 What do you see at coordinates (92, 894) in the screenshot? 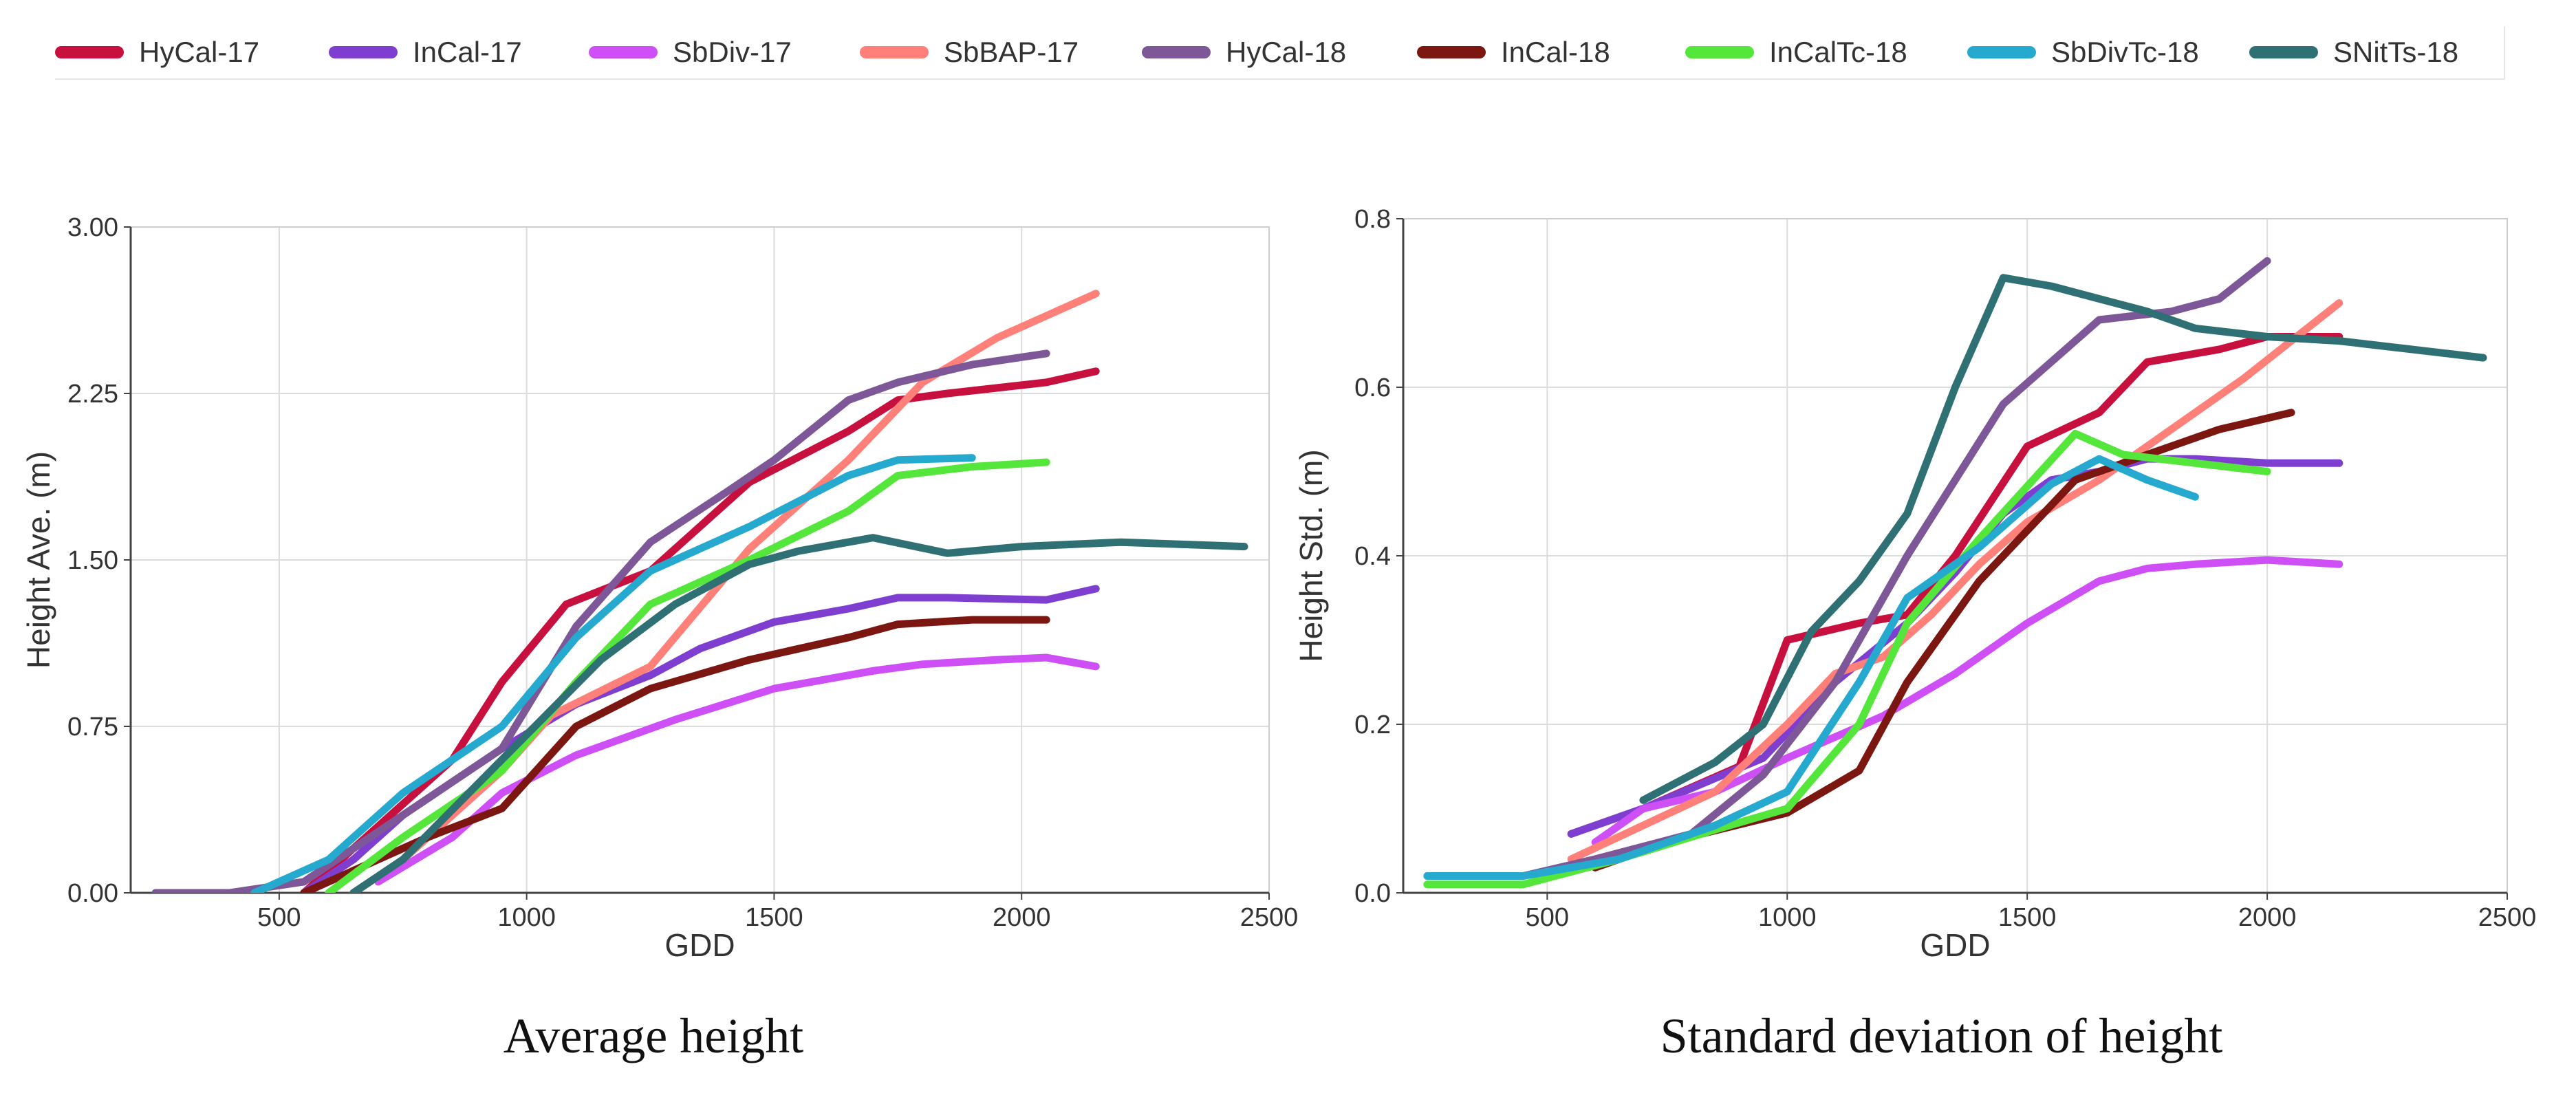
I see `y-tick-label: 0.00` at bounding box center [92, 894].